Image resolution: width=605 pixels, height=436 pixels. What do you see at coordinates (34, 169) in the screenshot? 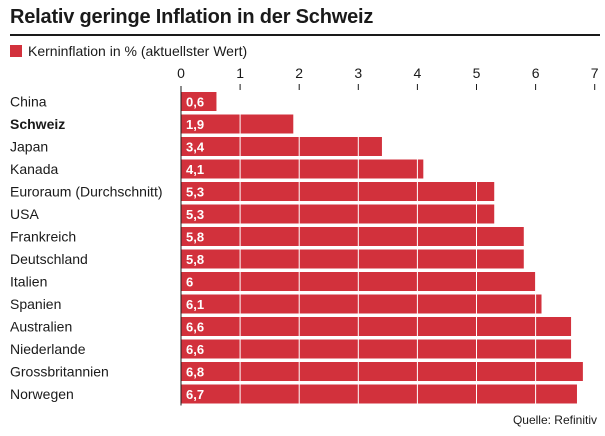
I see `category-label: Kanada` at bounding box center [34, 169].